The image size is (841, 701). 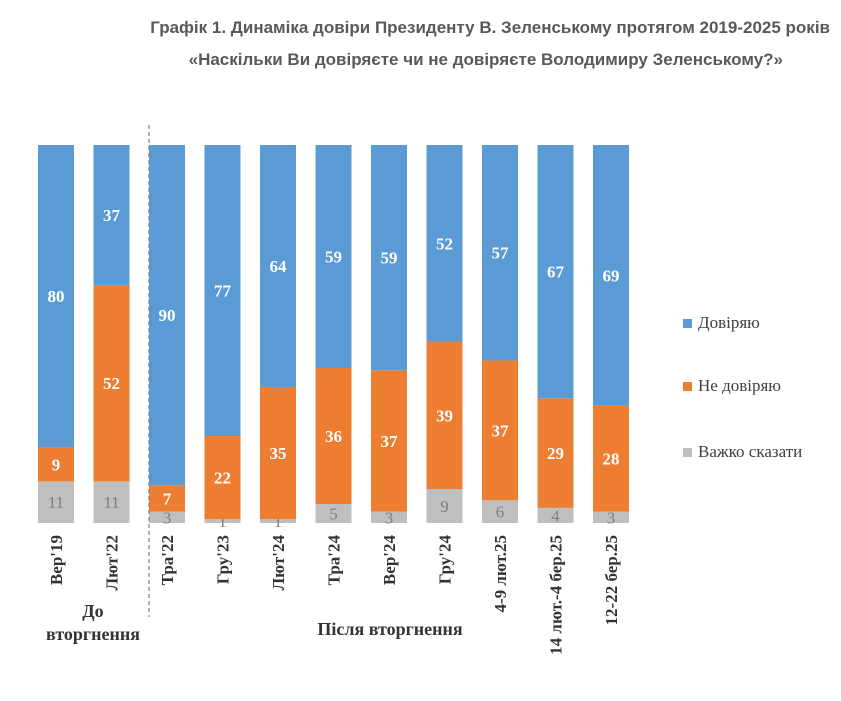 I want to click on legend-item-trust: Довіряю, so click(x=721, y=323).